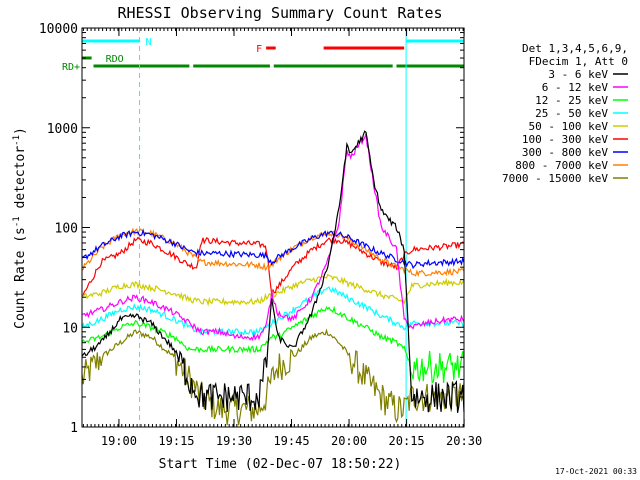  Describe the element at coordinates (58, 29) in the screenshot. I see `y-tick-label: 10000` at that location.